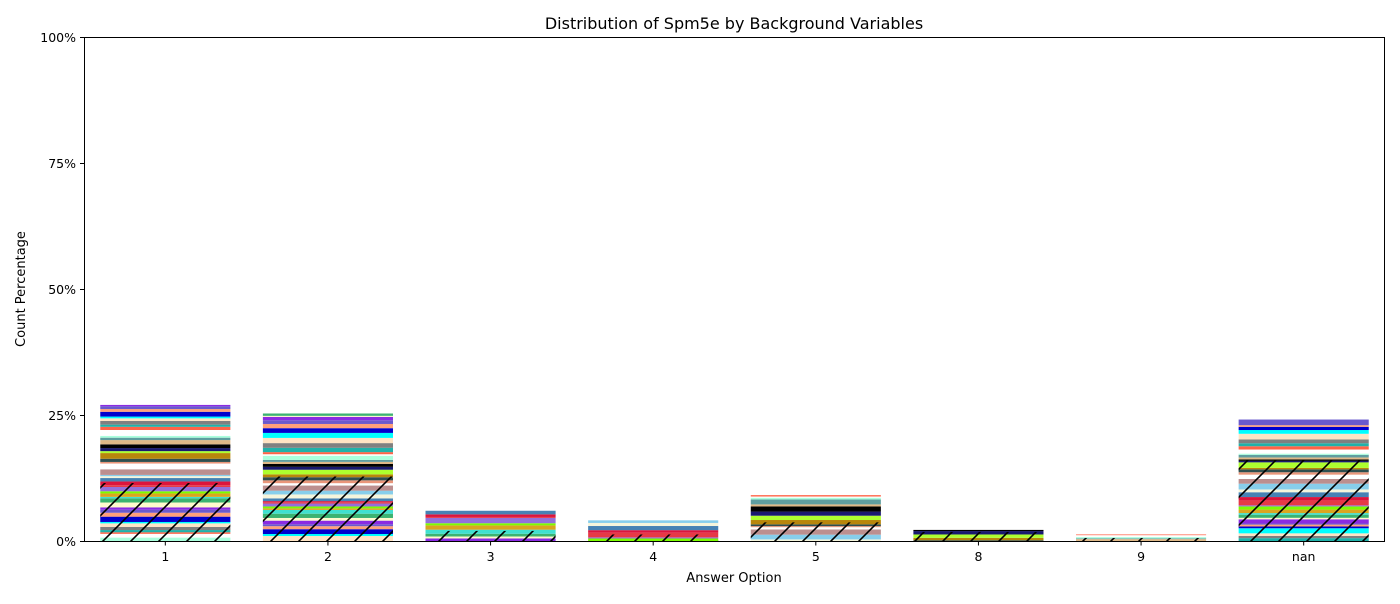  What do you see at coordinates (62, 163) in the screenshot?
I see `y-tick-label: 75%` at bounding box center [62, 163].